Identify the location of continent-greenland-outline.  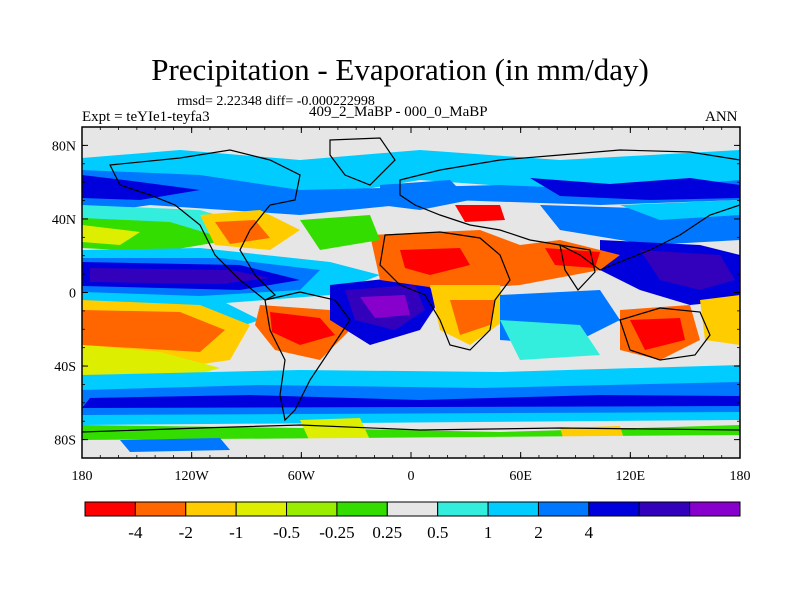
(362, 161).